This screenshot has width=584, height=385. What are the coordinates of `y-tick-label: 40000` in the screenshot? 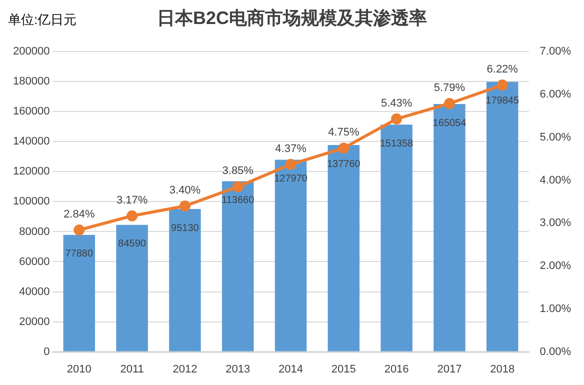 It's located at (34, 292).